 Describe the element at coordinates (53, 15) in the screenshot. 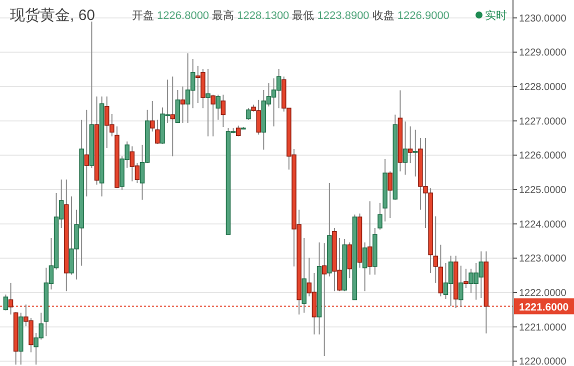

I see `text: 现货黄金, 60` at that location.